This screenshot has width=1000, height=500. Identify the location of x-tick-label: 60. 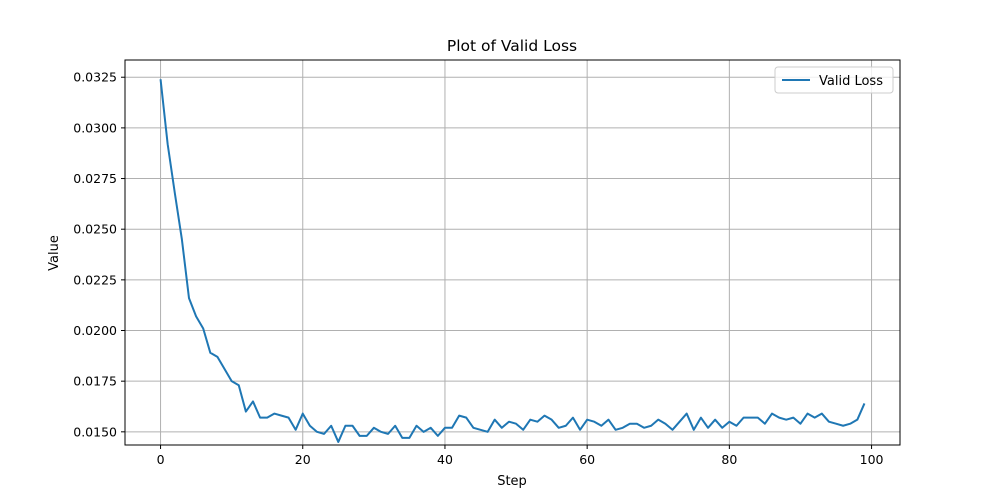
(587, 459).